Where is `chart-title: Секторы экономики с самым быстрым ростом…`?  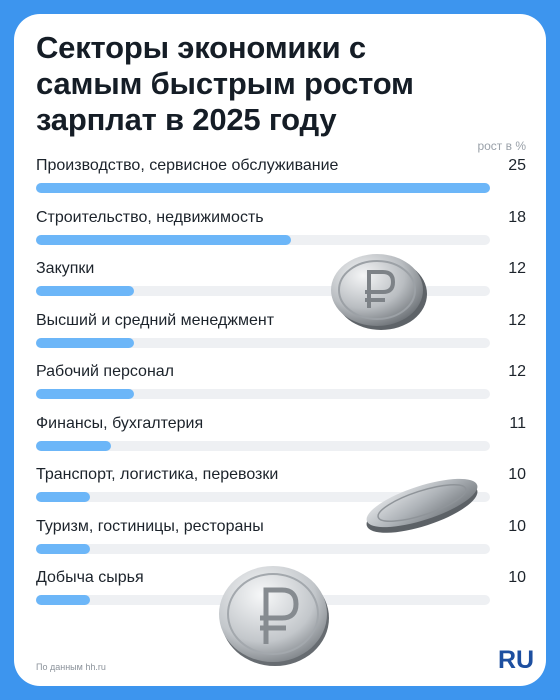 chart-title: Секторы экономики с самым быстрым ростом… is located at coordinates (225, 83).